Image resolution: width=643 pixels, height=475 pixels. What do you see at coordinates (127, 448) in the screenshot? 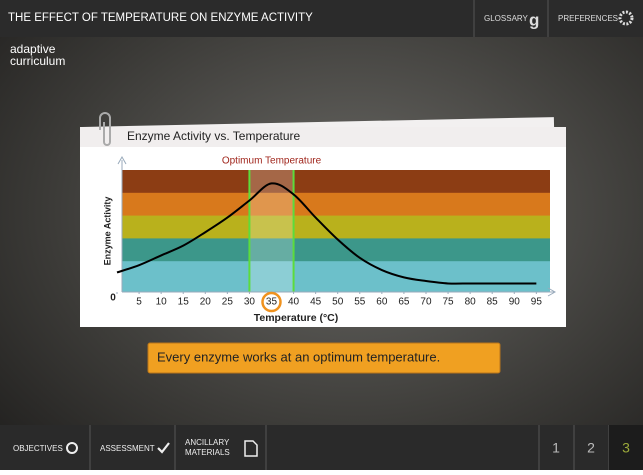
I see `assessment-button: ASSESSMENT` at bounding box center [127, 448].